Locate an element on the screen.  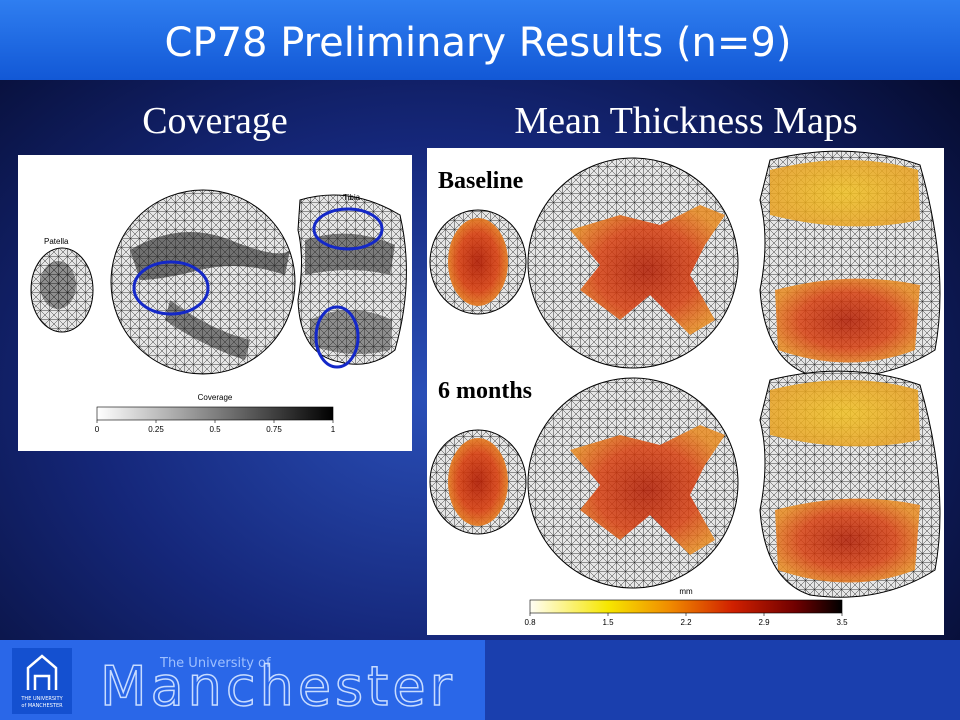
colorbar-tick-label: 3.5 is located at coordinates (842, 622).